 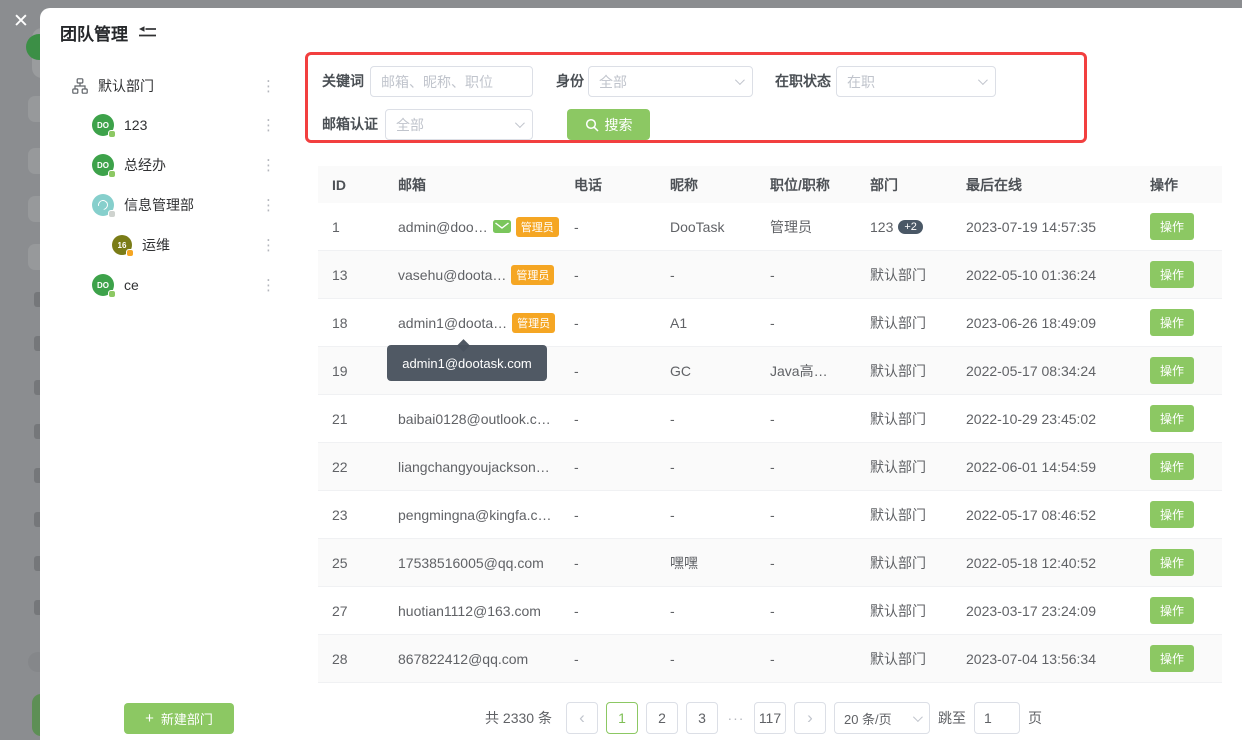 What do you see at coordinates (518, 718) in the screenshot?
I see `total-count: 共 2330 条` at bounding box center [518, 718].